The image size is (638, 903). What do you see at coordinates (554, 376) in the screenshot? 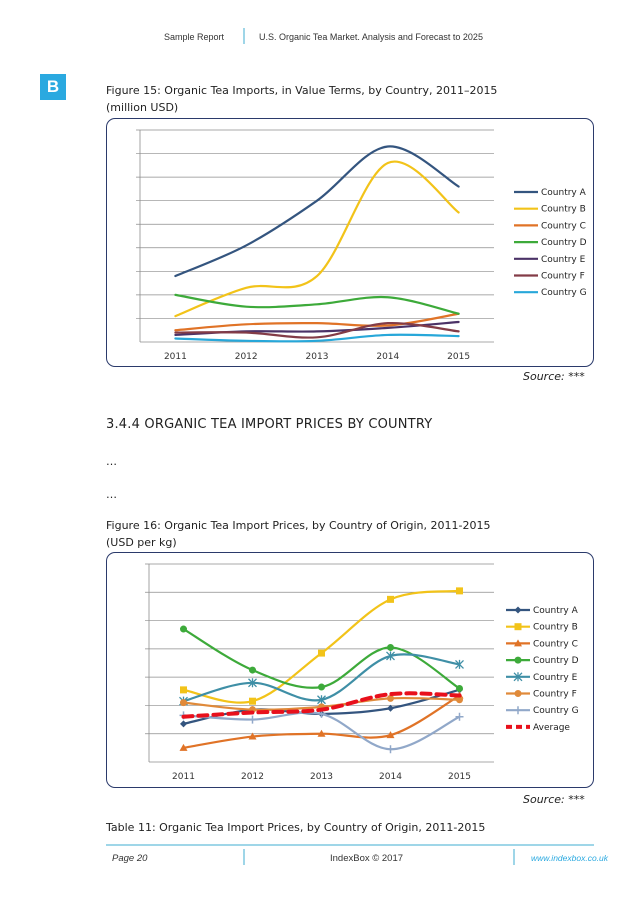
I see `figure15-source: Source: ***` at bounding box center [554, 376].